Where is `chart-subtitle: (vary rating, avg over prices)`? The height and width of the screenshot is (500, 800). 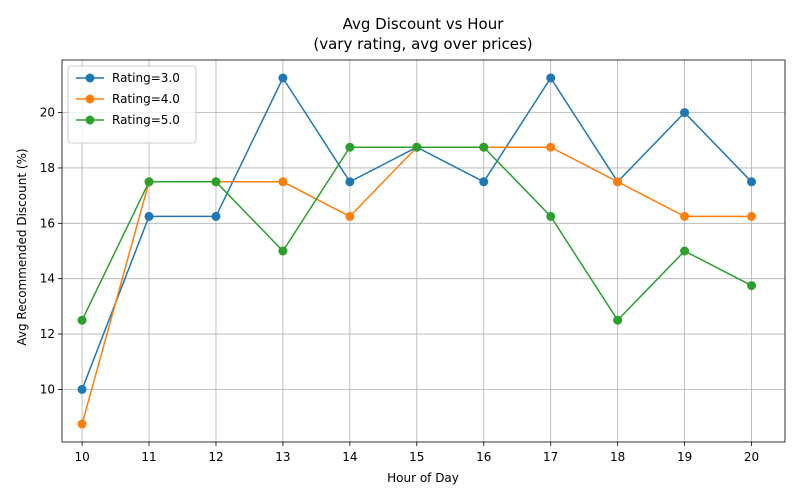
chart-subtitle: (vary rating, avg over prices) is located at coordinates (422, 44).